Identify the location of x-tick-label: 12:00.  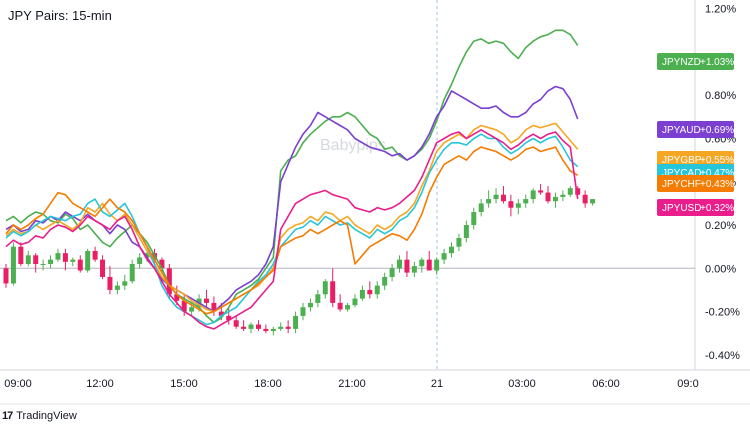
(100, 384).